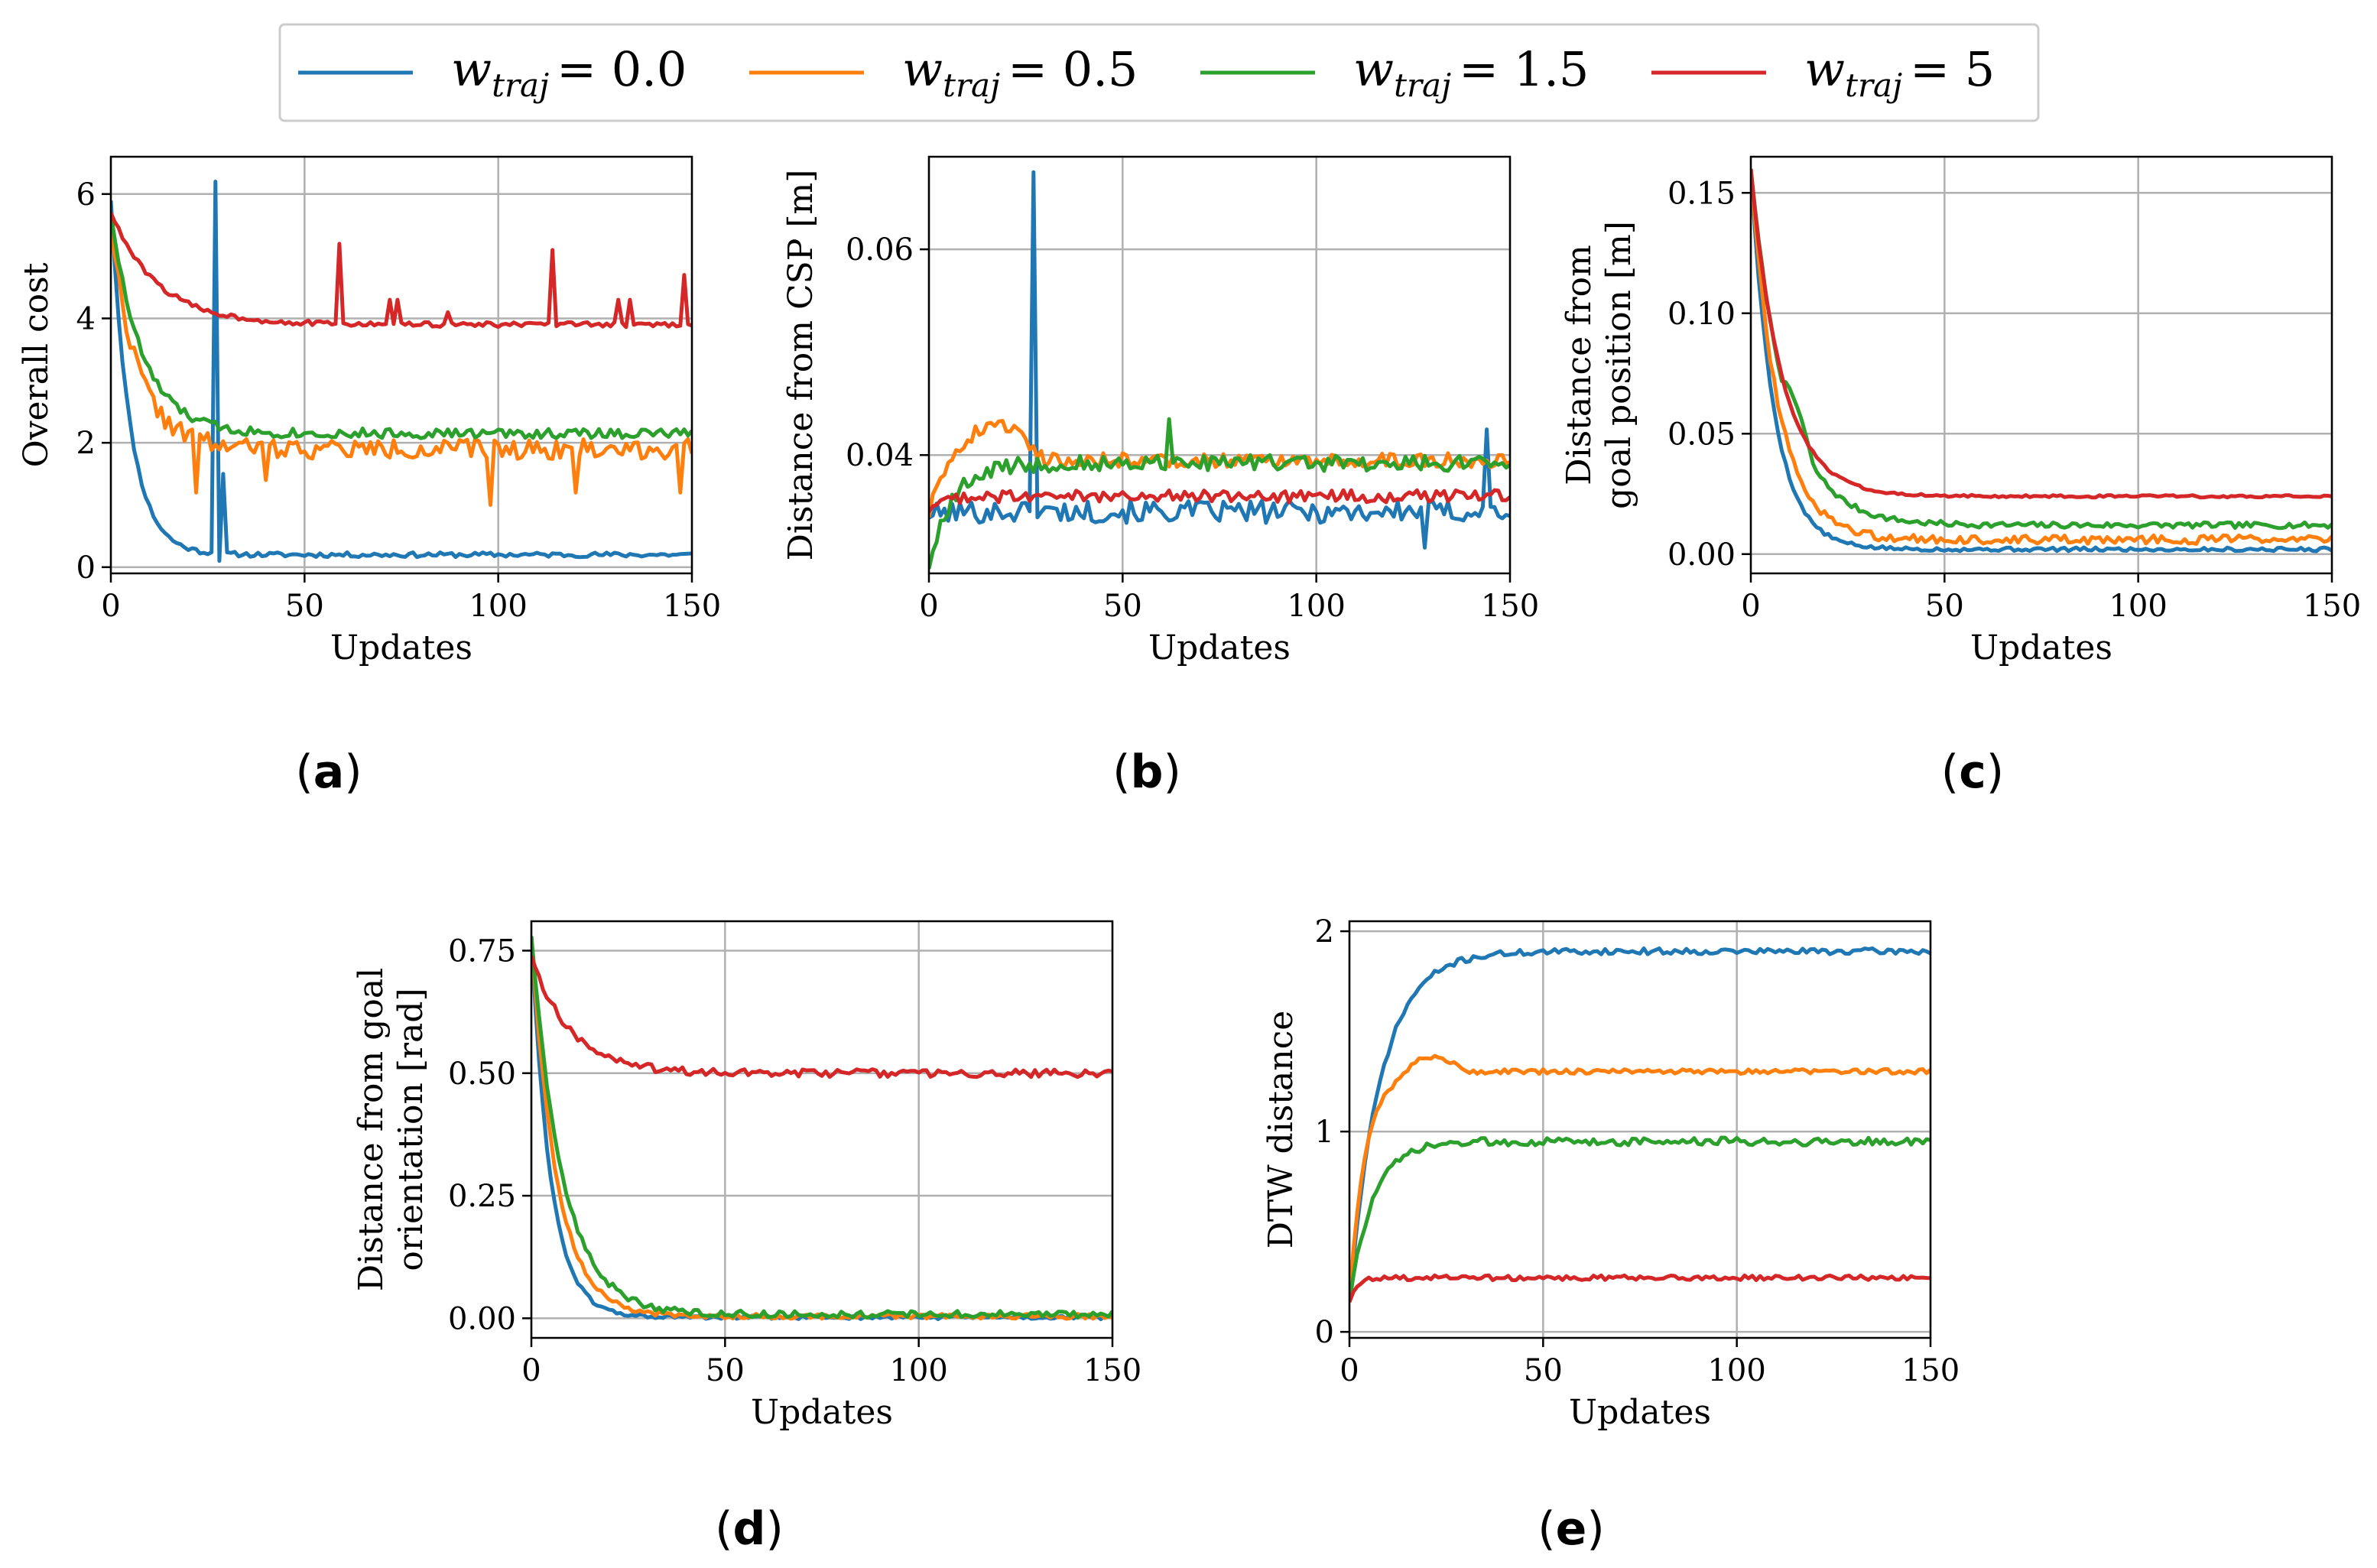  I want to click on y-tick-label: 0.25, so click(482, 1196).